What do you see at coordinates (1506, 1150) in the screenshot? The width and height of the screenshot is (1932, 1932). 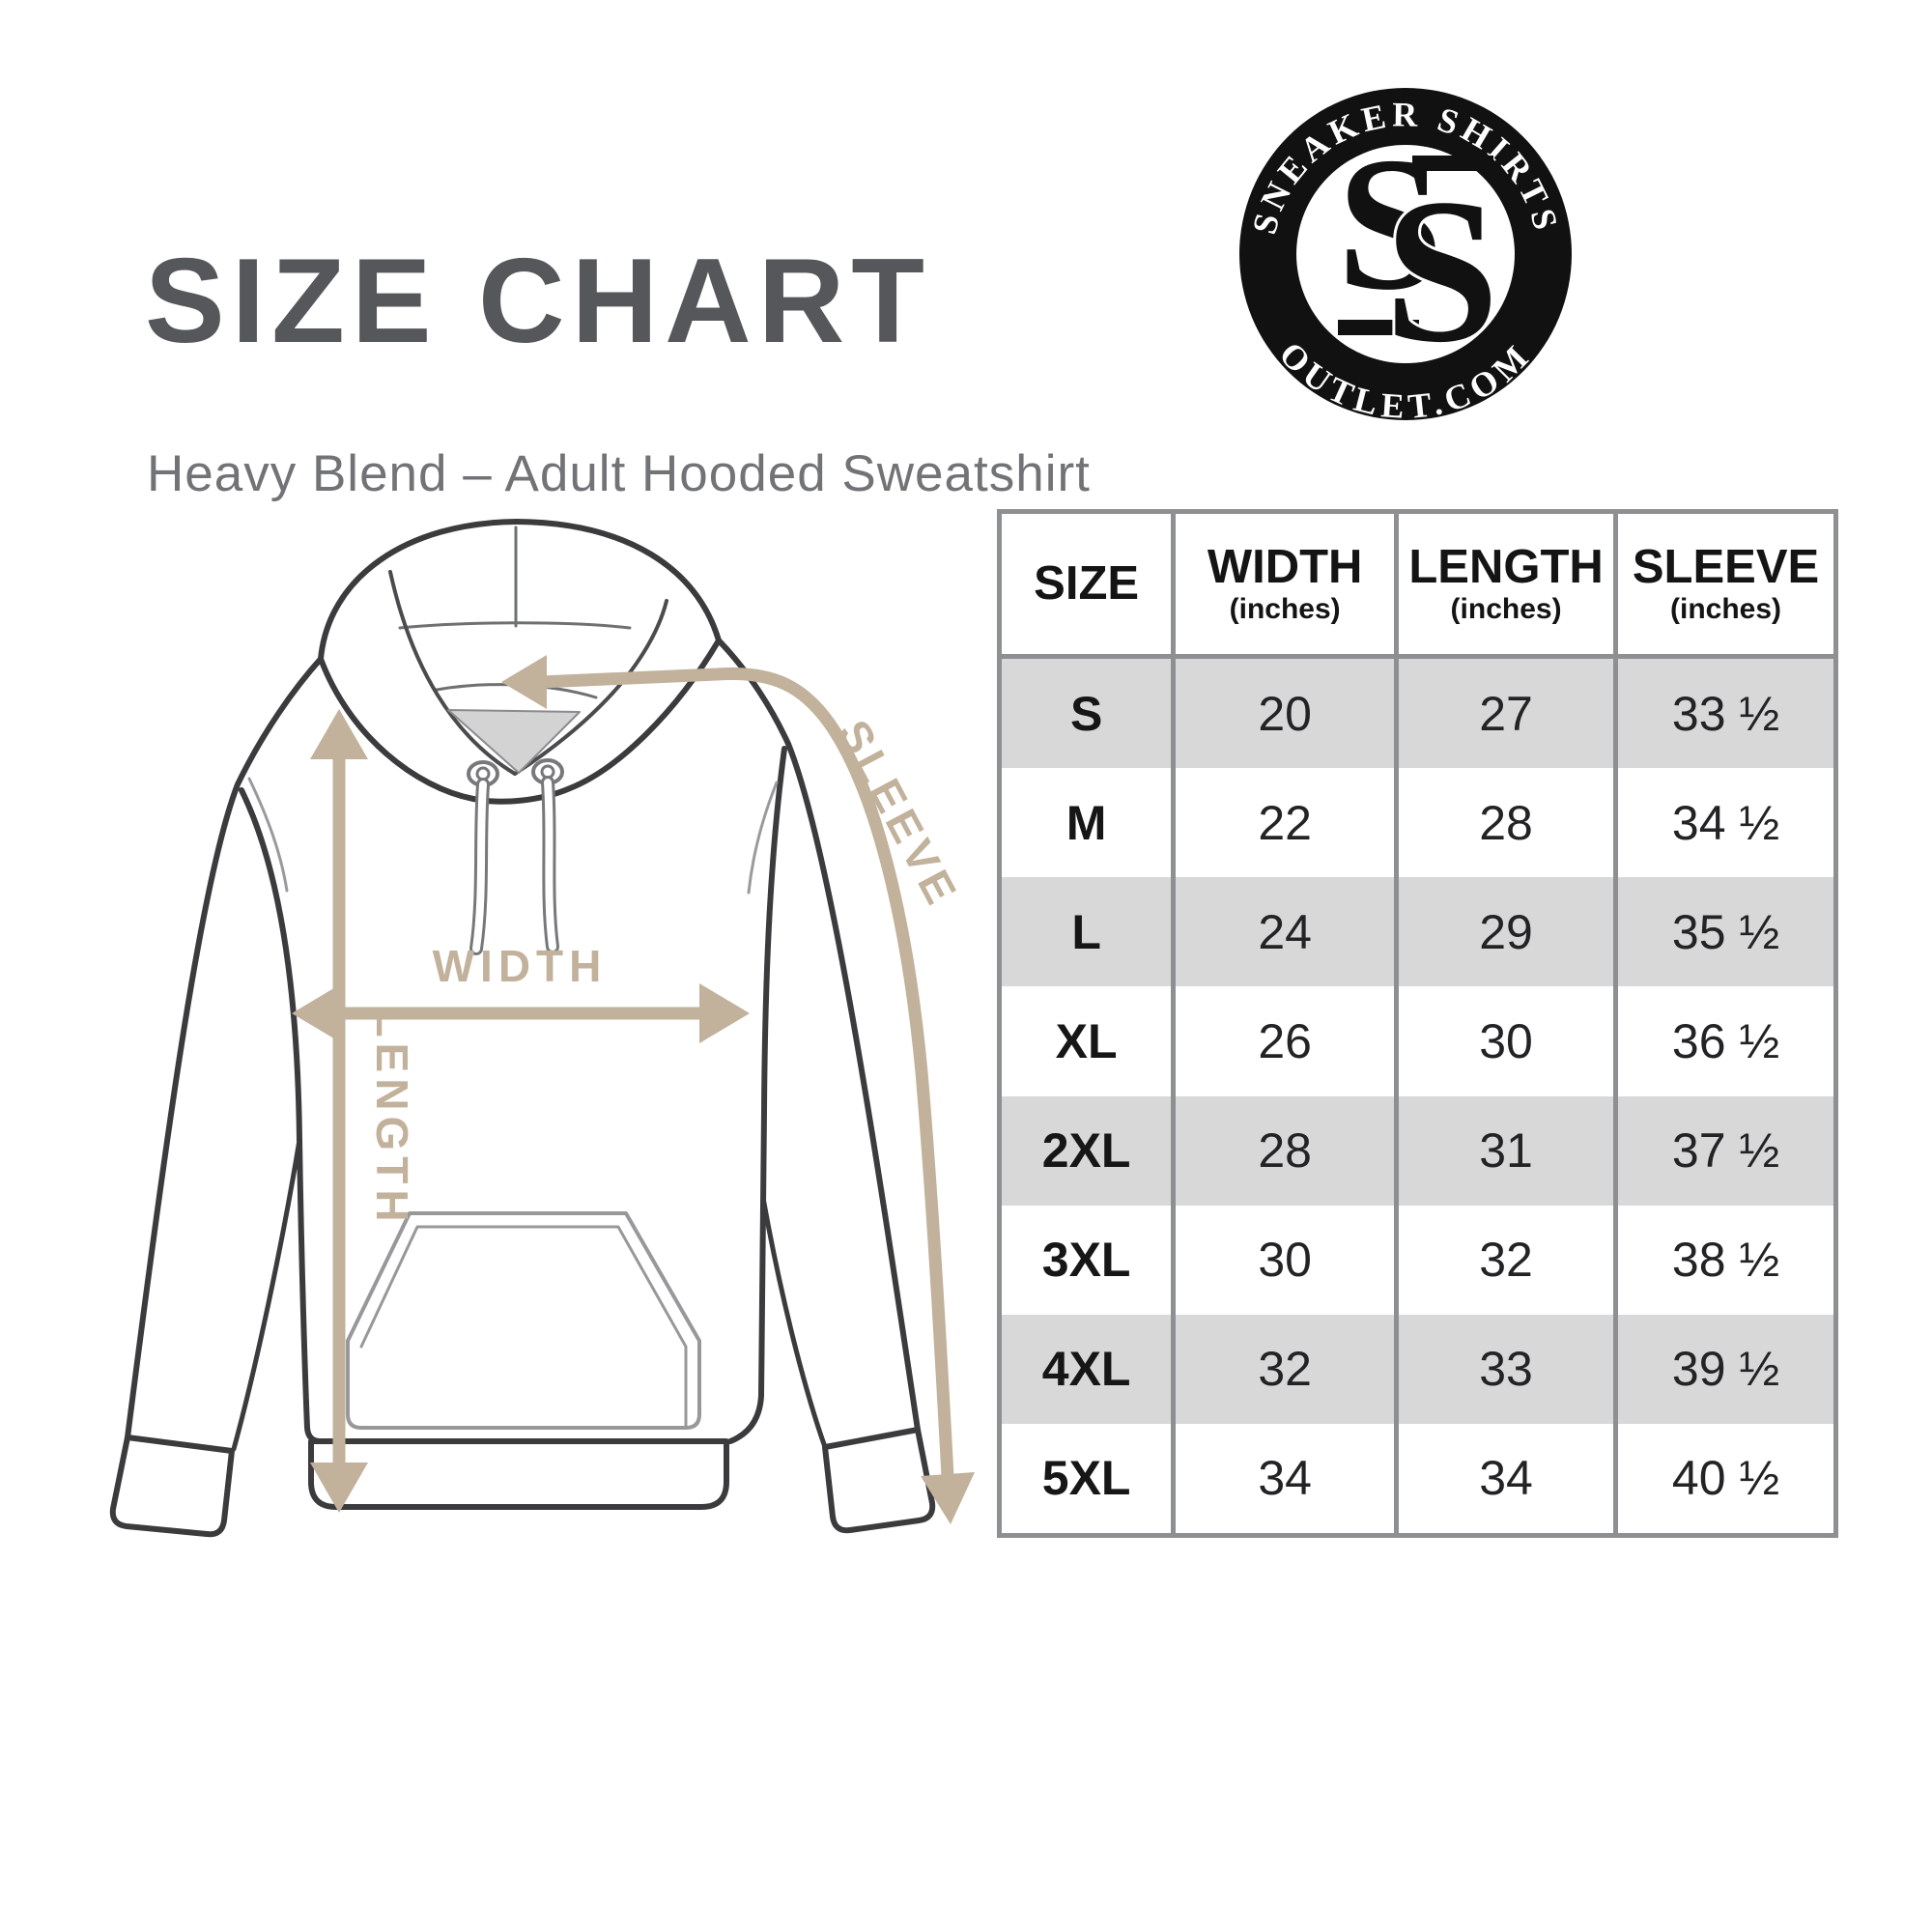 I see `table-cell-length: 31` at bounding box center [1506, 1150].